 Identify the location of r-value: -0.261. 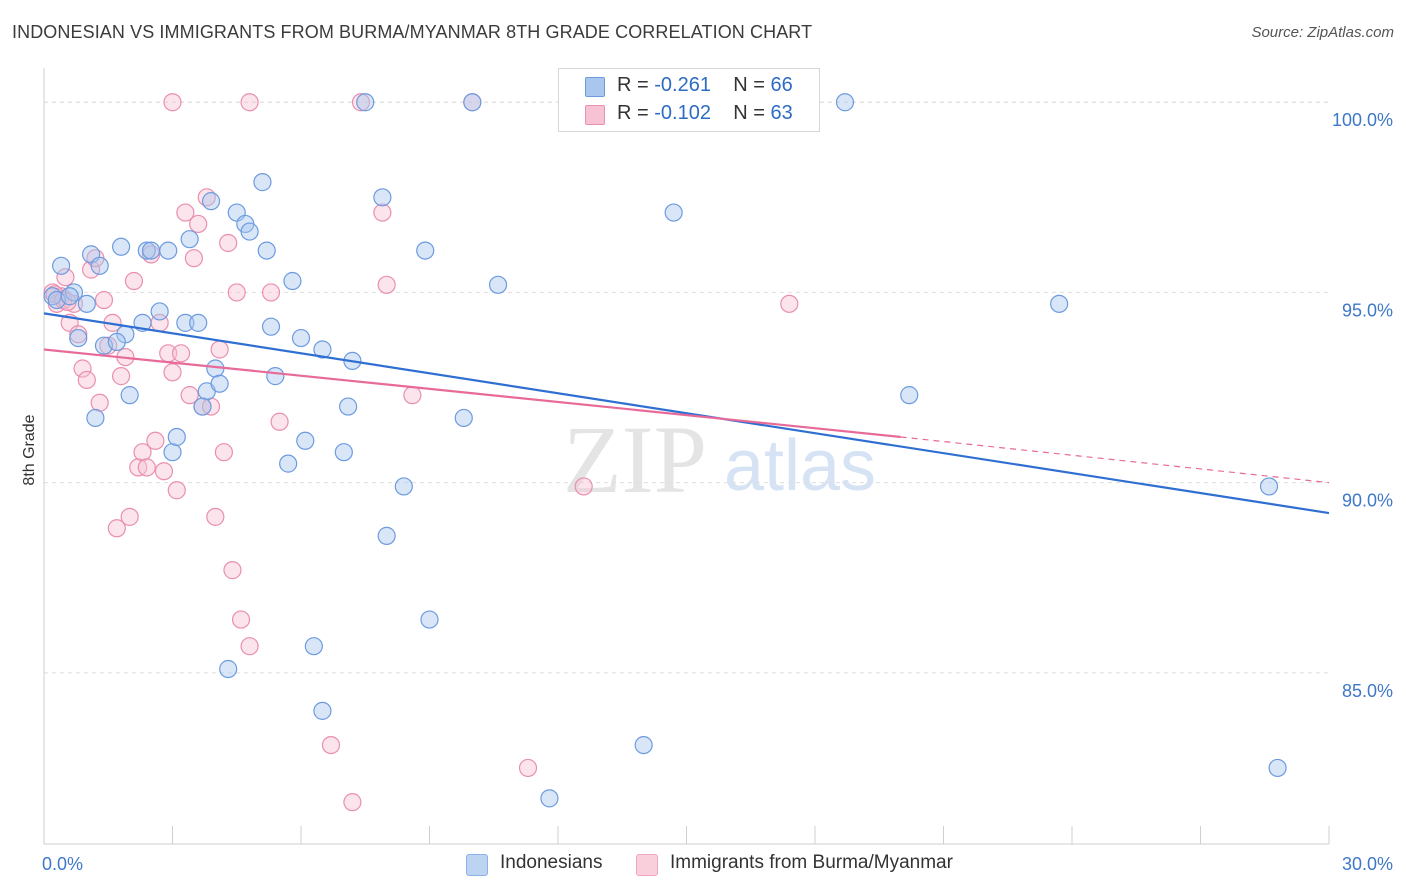
(682, 85).